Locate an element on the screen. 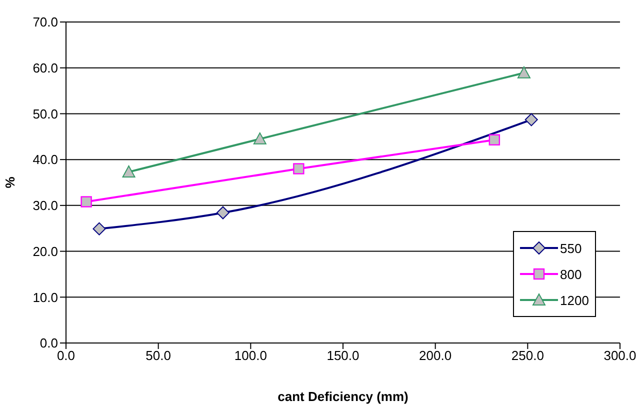 The image size is (642, 405). y-tick-label: 50.0 is located at coordinates (45, 114).